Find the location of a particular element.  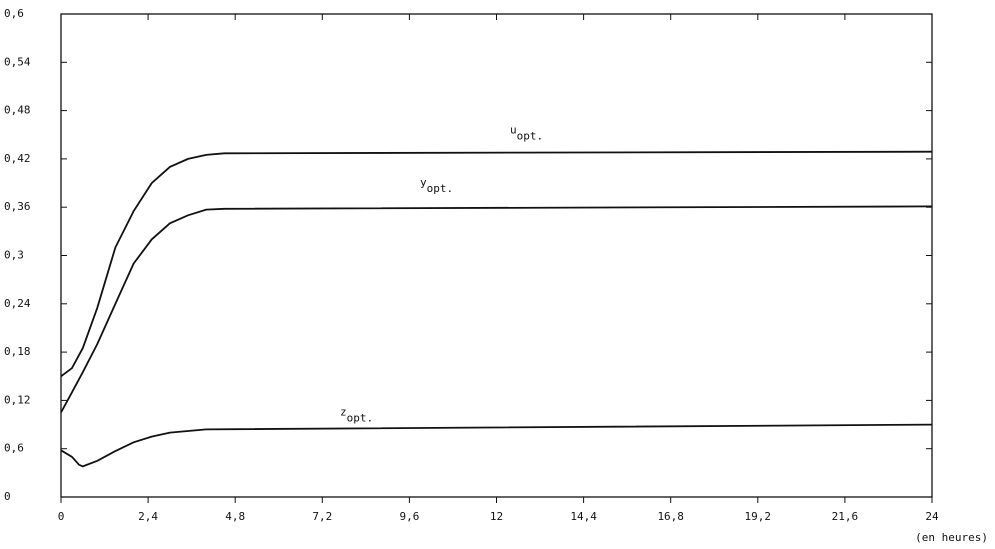

series-label: uopt. is located at coordinates (526, 133).